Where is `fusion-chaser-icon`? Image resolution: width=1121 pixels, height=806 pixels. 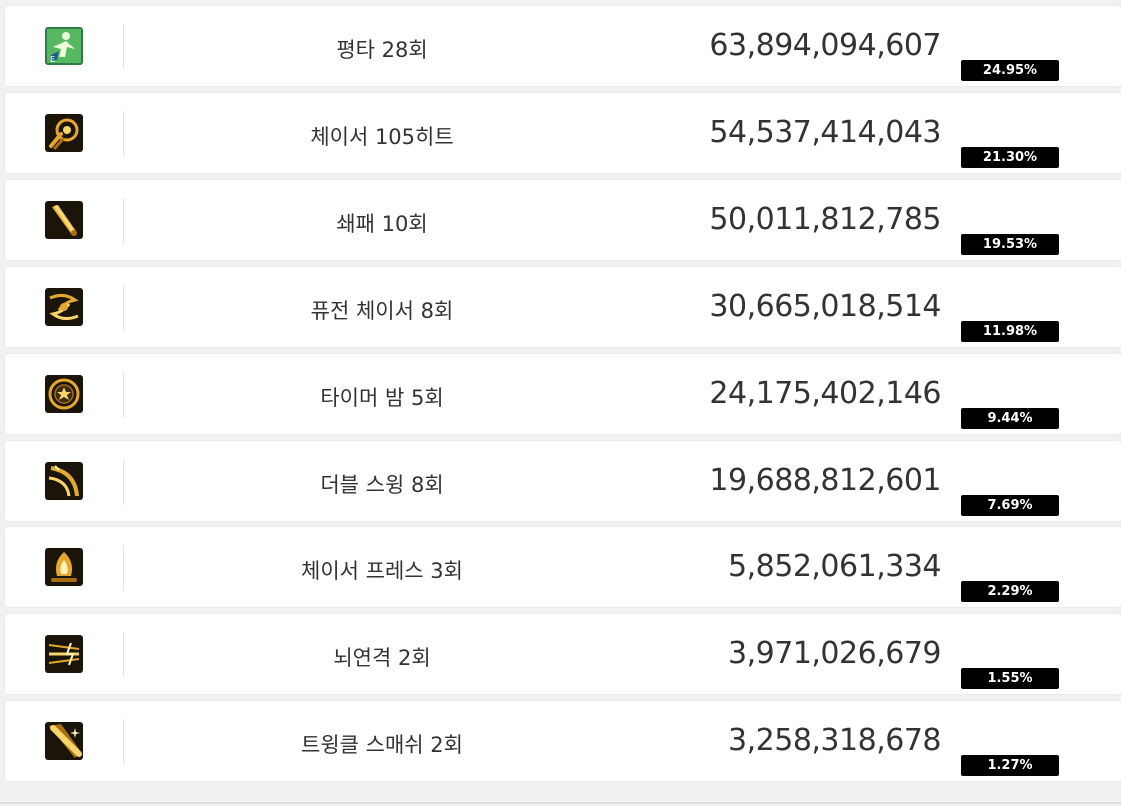 fusion-chaser-icon is located at coordinates (64, 307).